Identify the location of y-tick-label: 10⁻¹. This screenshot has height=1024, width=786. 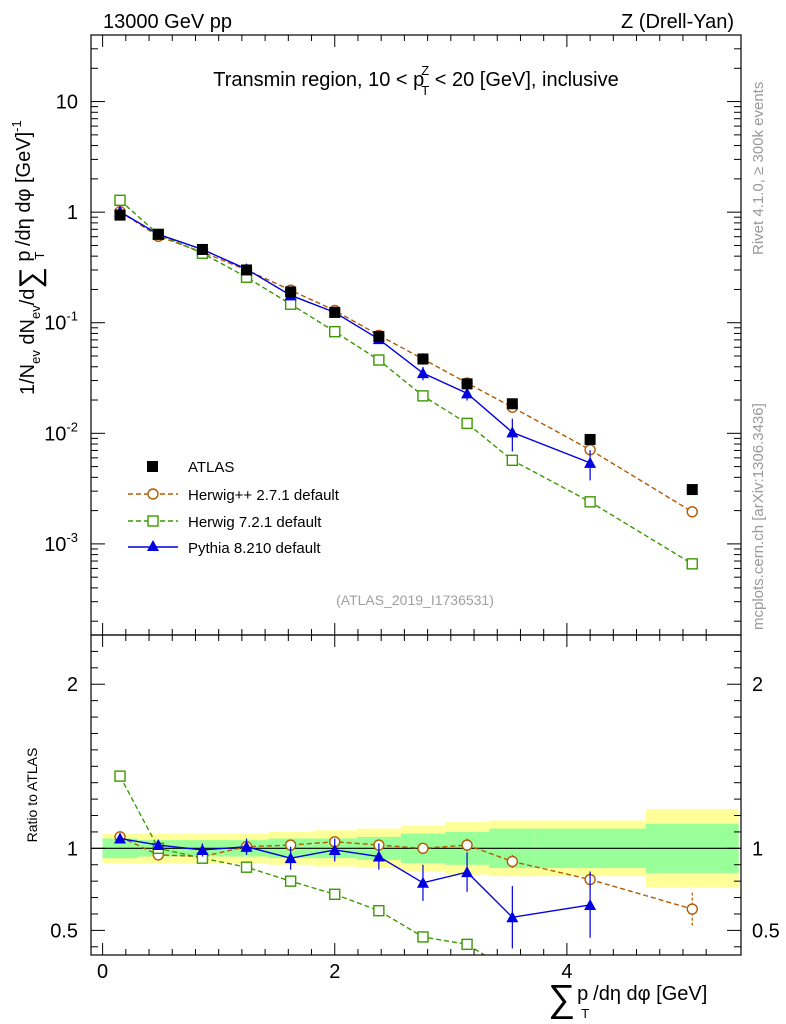
(61, 322).